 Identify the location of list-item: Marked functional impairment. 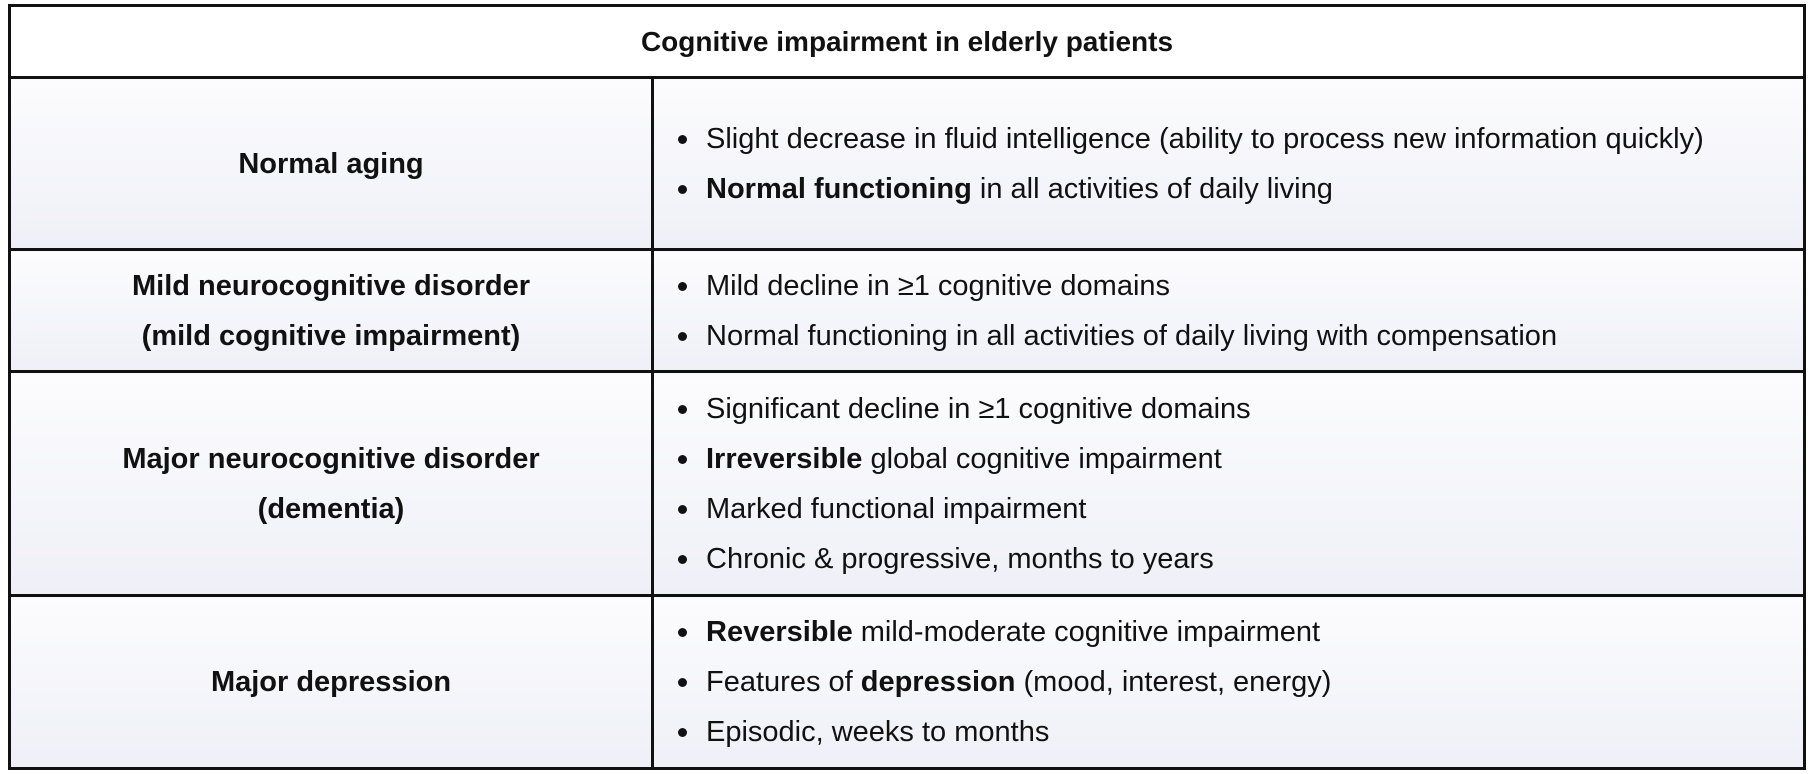
(1230, 509).